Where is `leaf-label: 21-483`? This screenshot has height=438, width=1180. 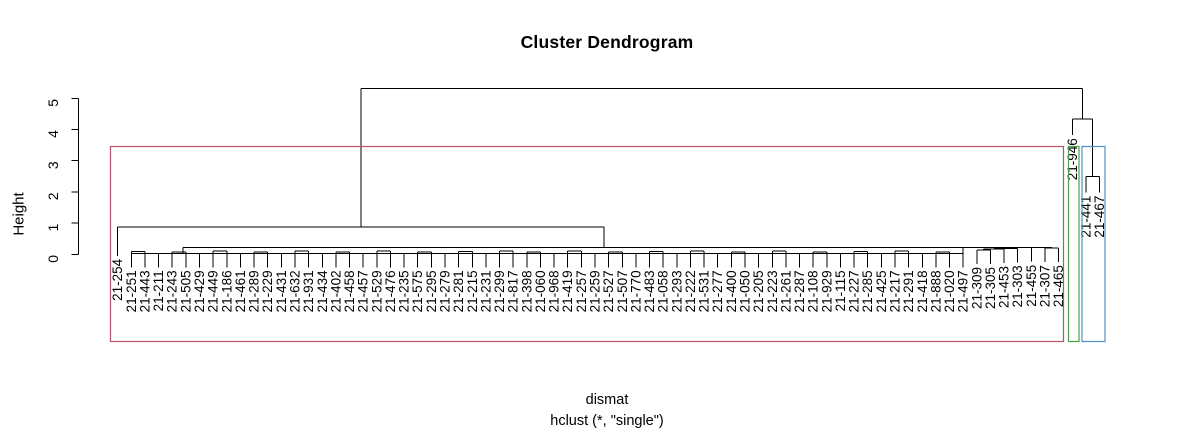
leaf-label: 21-483 is located at coordinates (649, 291).